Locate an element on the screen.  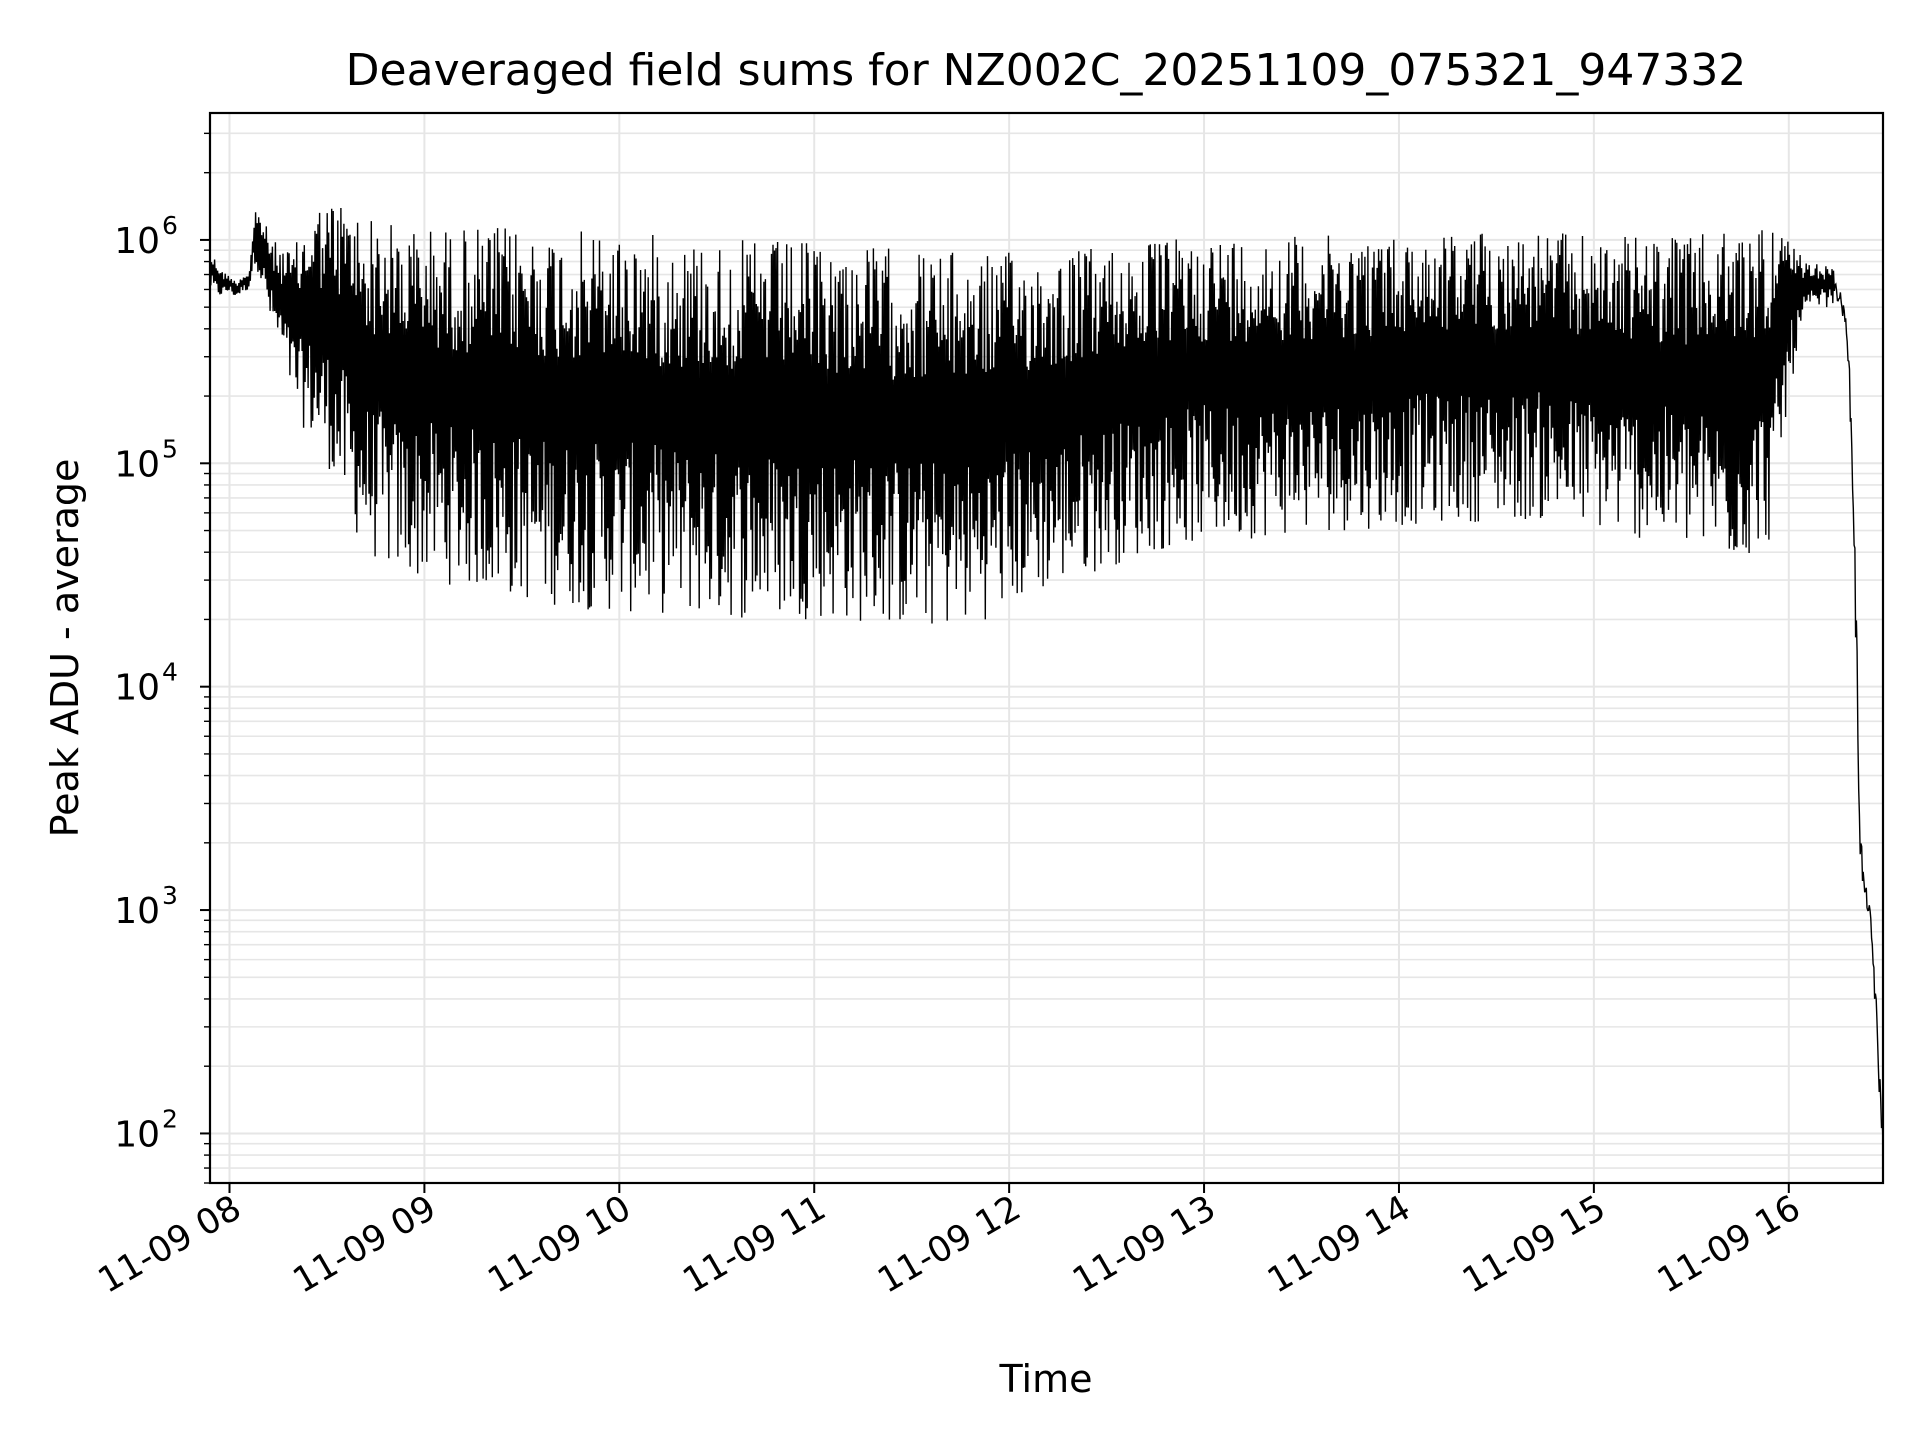
y-tick-label-exponent: 4 is located at coordinates (170, 672).